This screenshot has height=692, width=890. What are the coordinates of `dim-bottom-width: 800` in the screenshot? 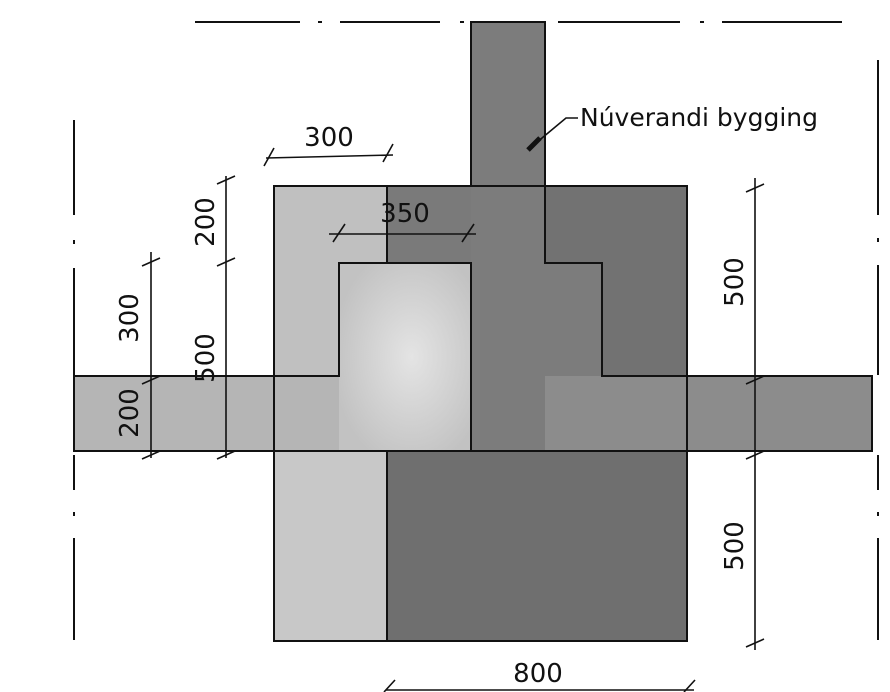 It's located at (538, 674).